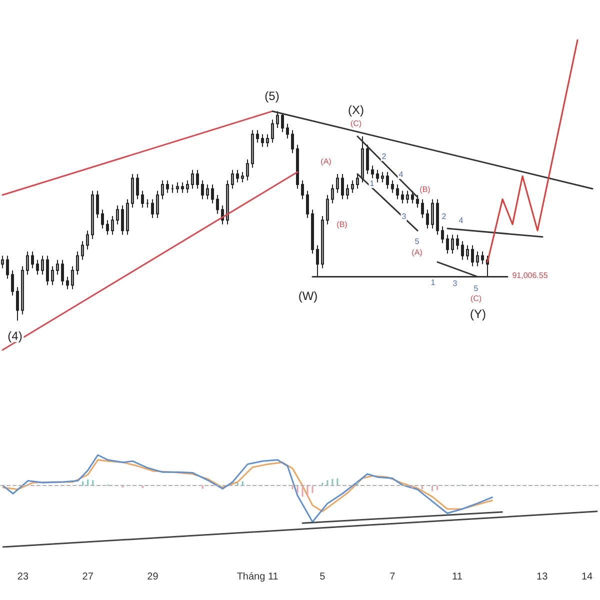 The height and width of the screenshot is (600, 600). What do you see at coordinates (153, 577) in the screenshot?
I see `x-tick-label: 29` at bounding box center [153, 577].